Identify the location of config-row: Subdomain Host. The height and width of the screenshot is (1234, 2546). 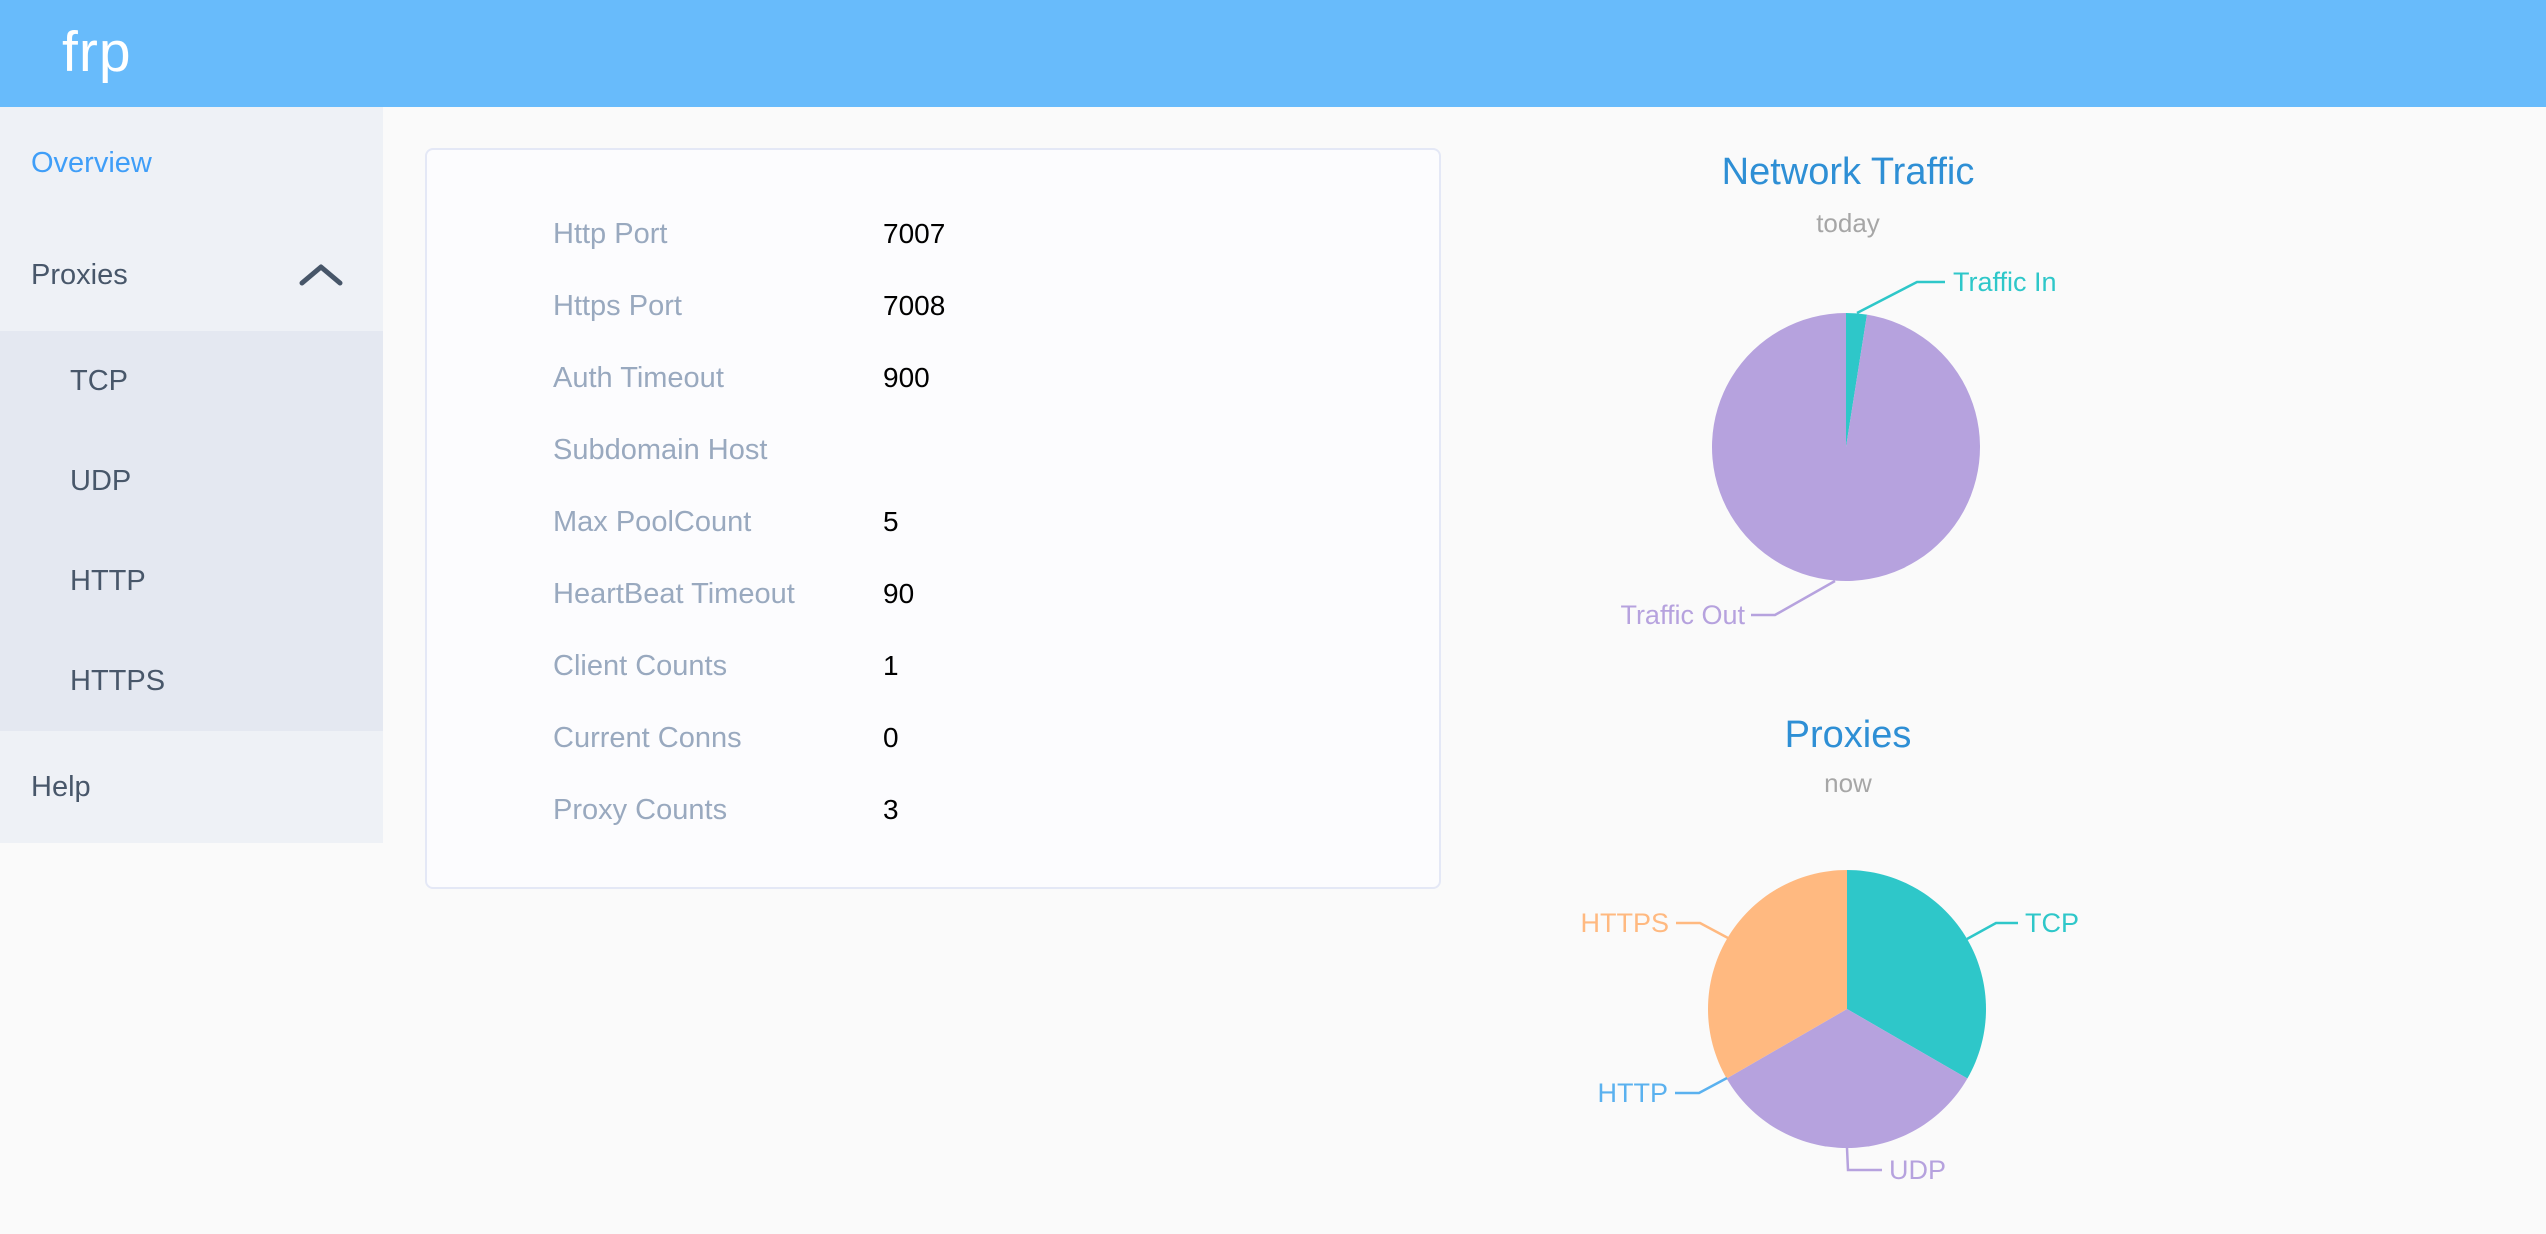
(933, 450).